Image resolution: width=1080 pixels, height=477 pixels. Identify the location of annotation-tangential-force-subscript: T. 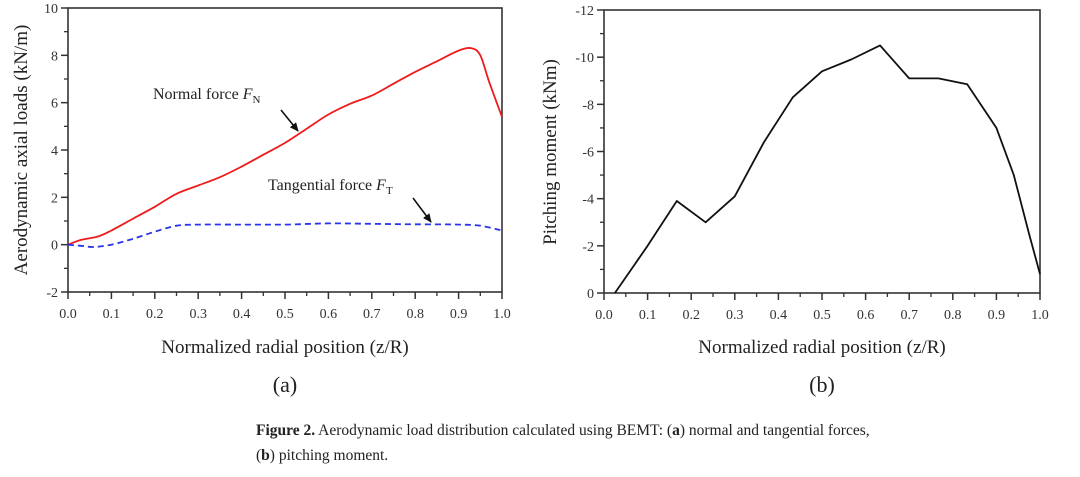
(389, 191).